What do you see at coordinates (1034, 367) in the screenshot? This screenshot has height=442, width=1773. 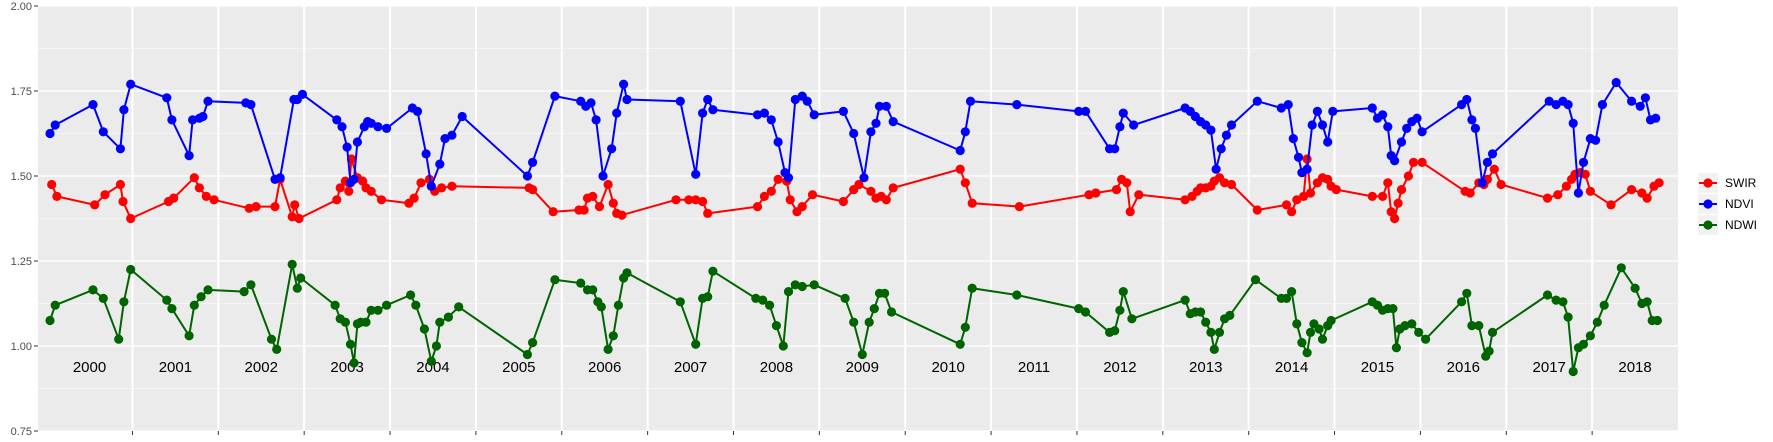 I see `year-label: 2011` at bounding box center [1034, 367].